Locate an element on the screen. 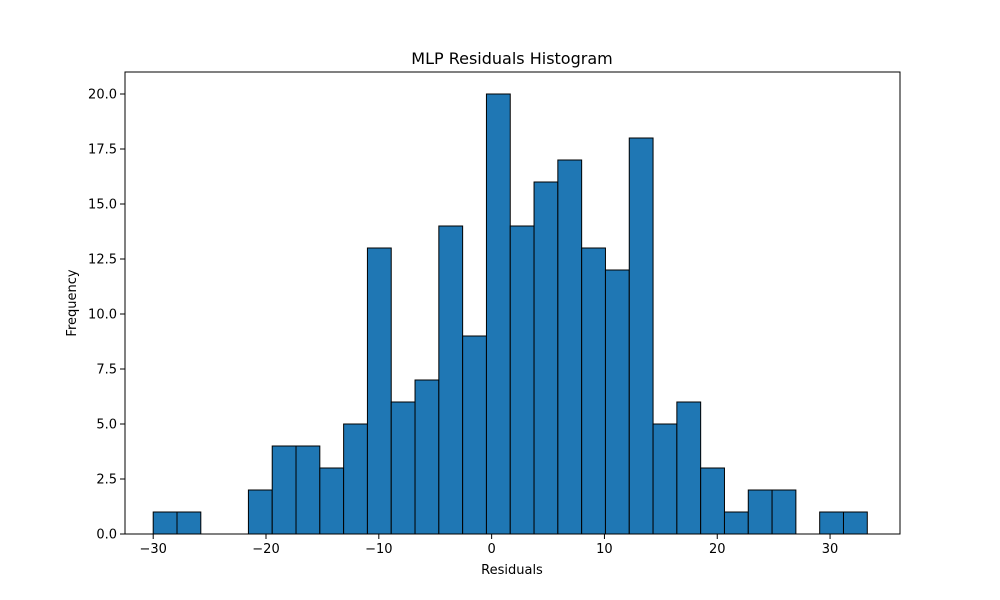 Image resolution: width=1000 pixels, height=600 pixels. x-tick-label: 20 is located at coordinates (717, 549).